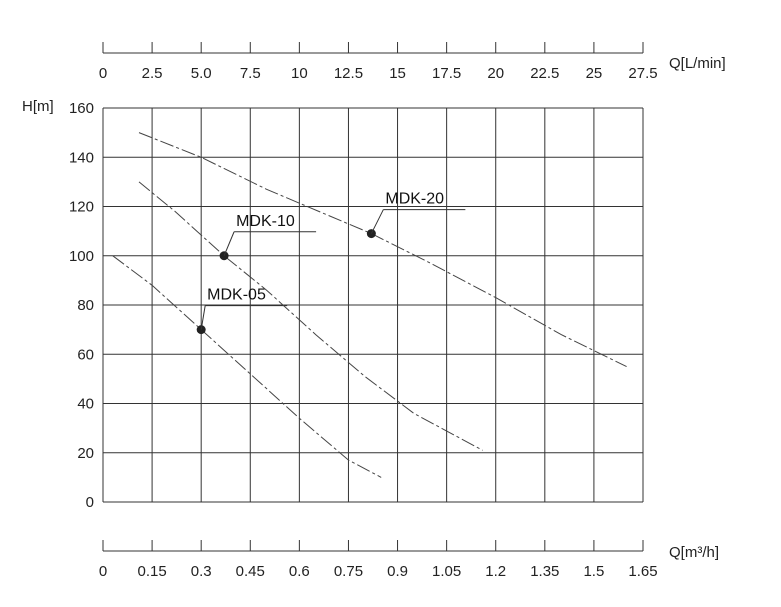  I want to click on bottom-x-tick-label: 1.65, so click(642, 571).